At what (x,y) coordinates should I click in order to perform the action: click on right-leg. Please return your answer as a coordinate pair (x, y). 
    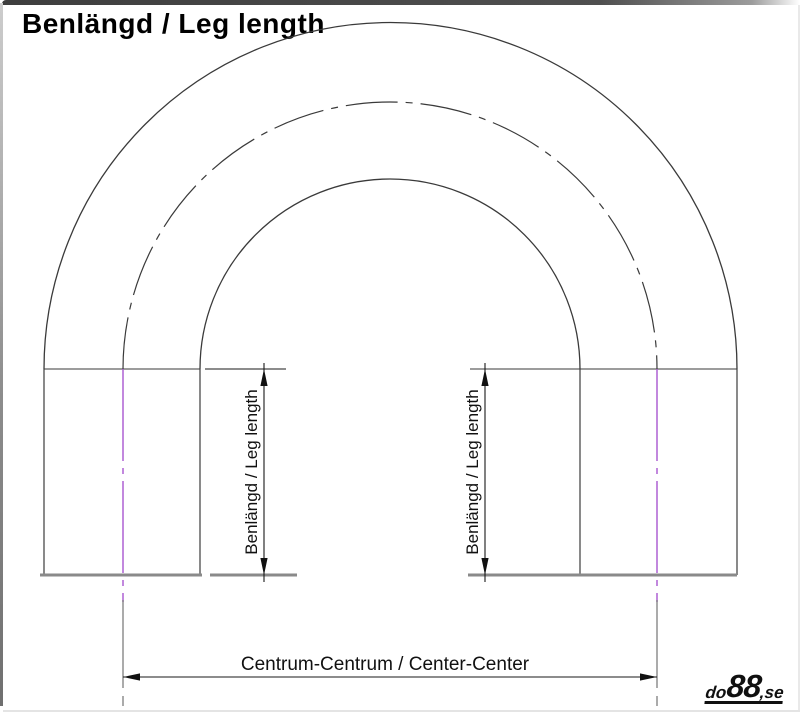
    Looking at the image, I should click on (603, 485).